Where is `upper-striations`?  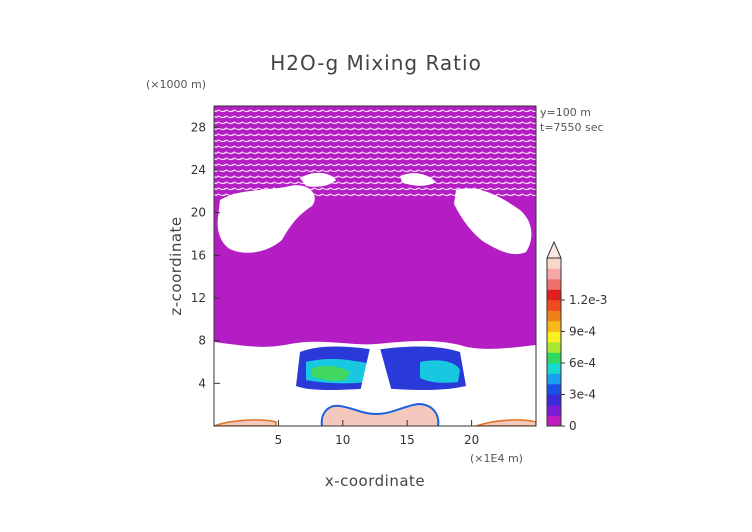 upper-striations is located at coordinates (375, 153).